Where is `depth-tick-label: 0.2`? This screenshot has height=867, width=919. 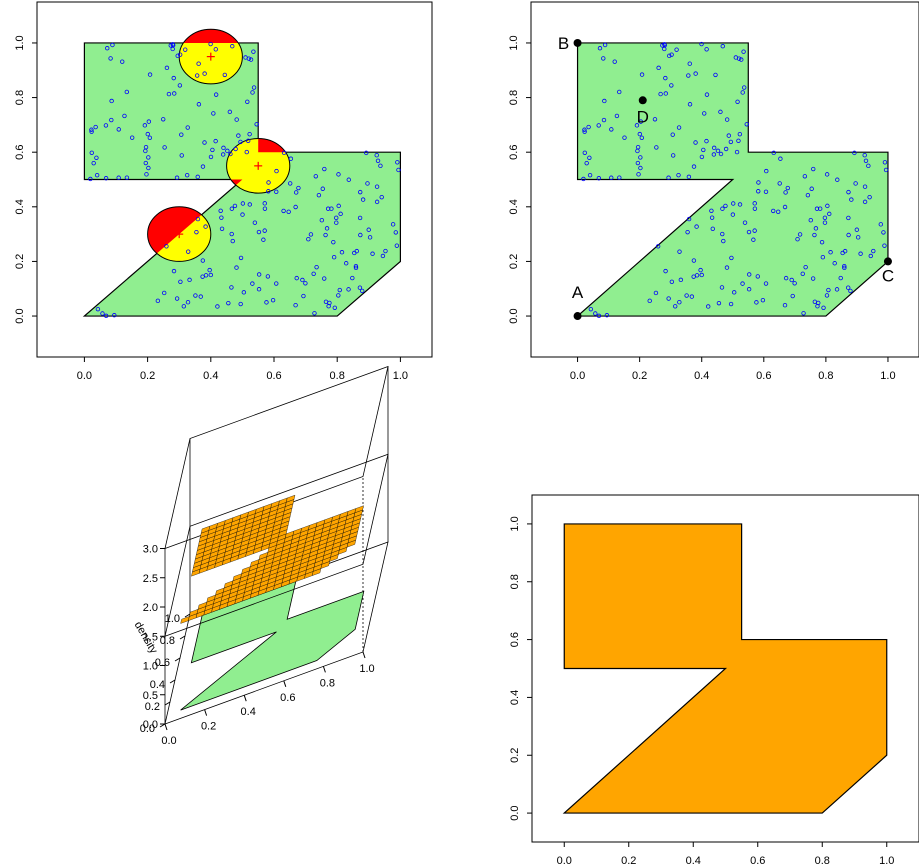
depth-tick-label: 0.2 is located at coordinates (152, 707).